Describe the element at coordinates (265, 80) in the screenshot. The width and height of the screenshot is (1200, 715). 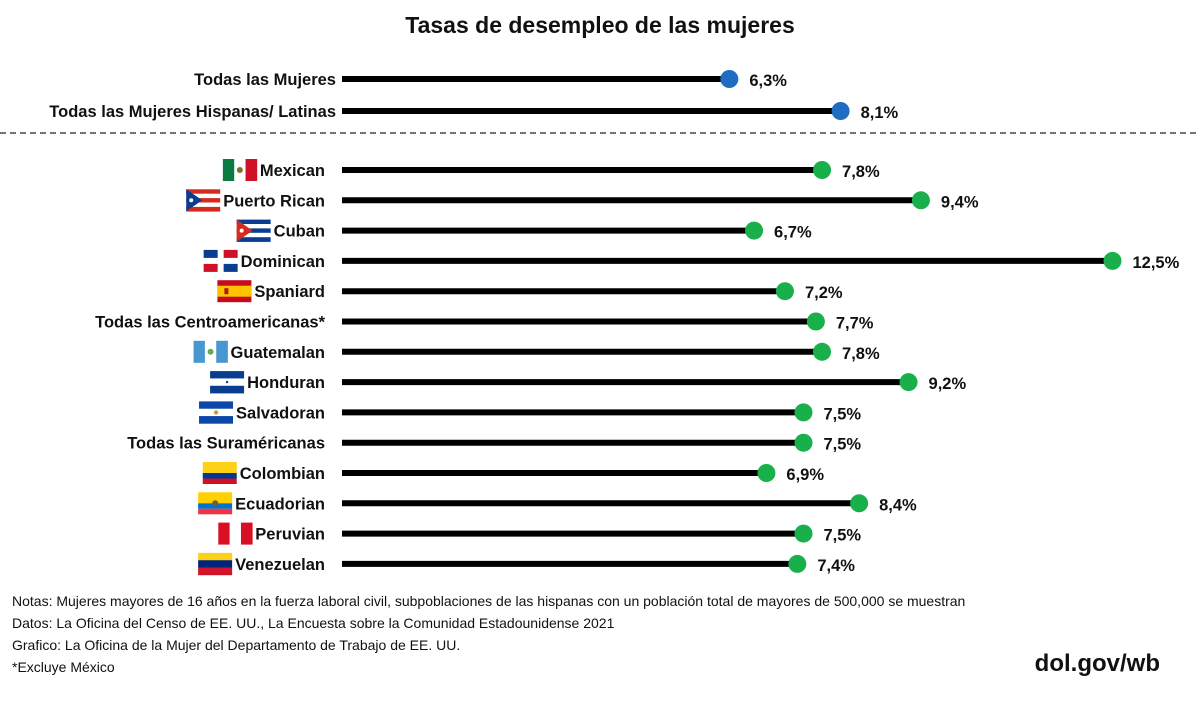
I see `category-label: Todas las Mujeres` at that location.